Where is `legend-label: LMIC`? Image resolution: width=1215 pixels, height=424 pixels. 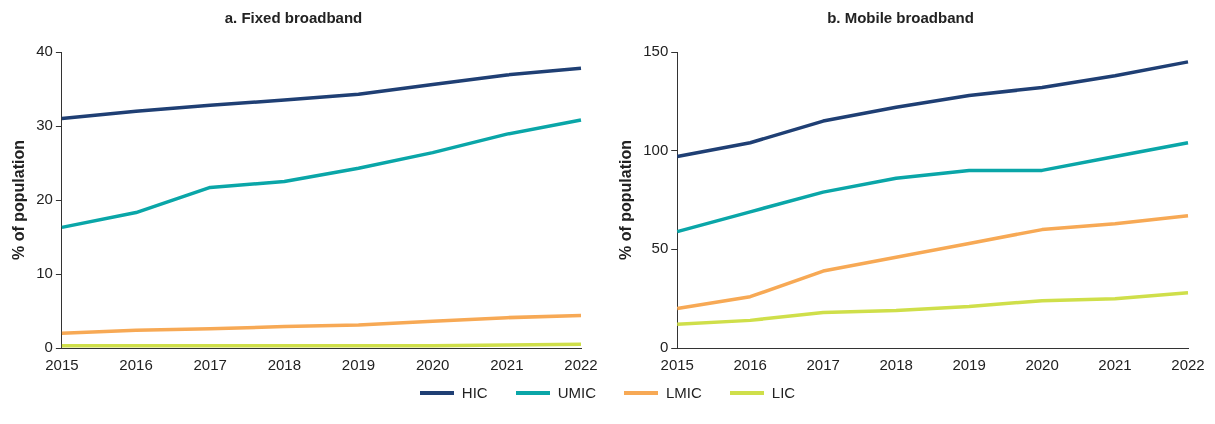 legend-label: LMIC is located at coordinates (683, 392).